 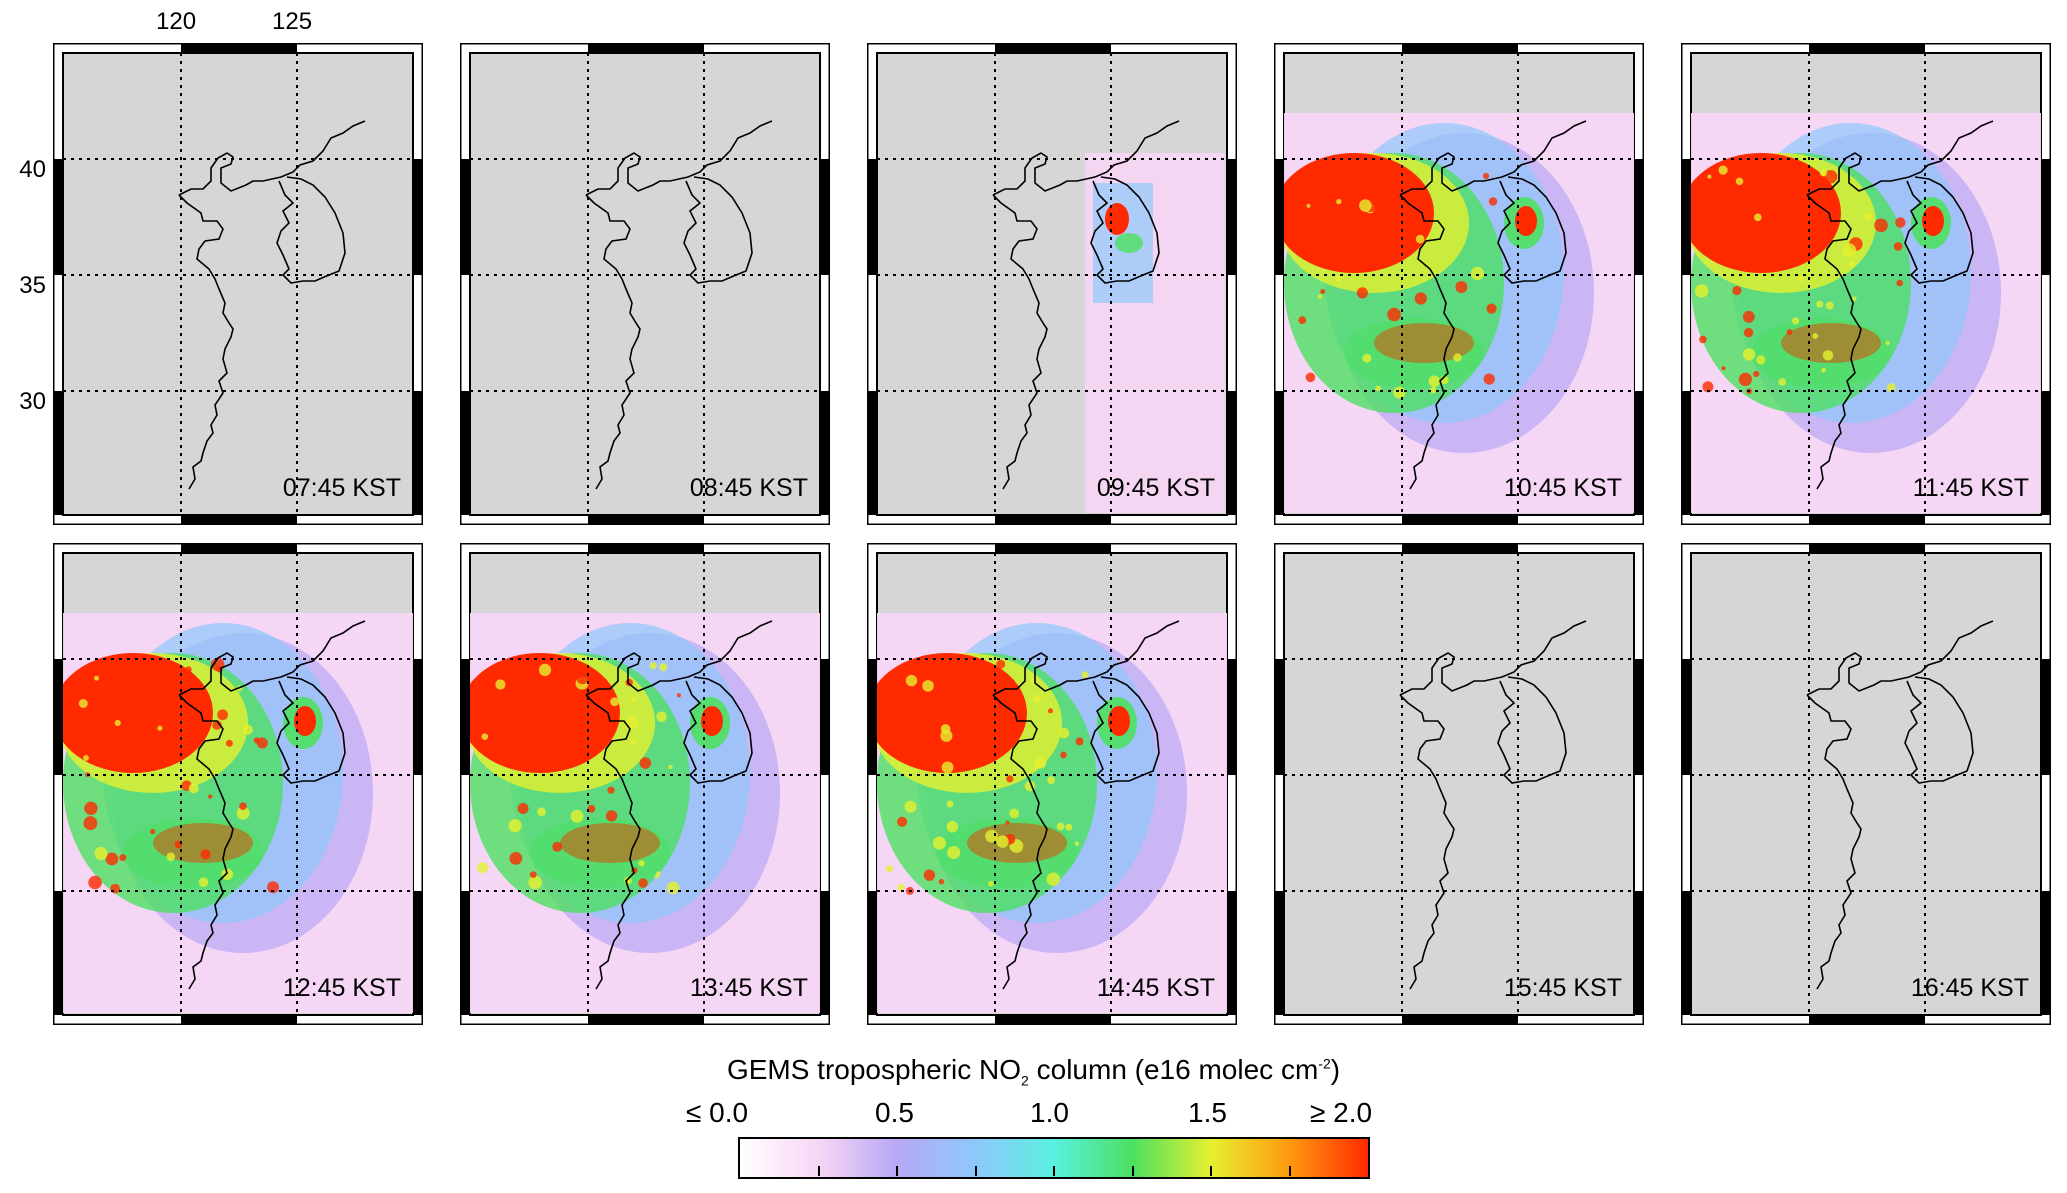 I want to click on panel-time-label: 15:45 KST, so click(x=1562, y=988).